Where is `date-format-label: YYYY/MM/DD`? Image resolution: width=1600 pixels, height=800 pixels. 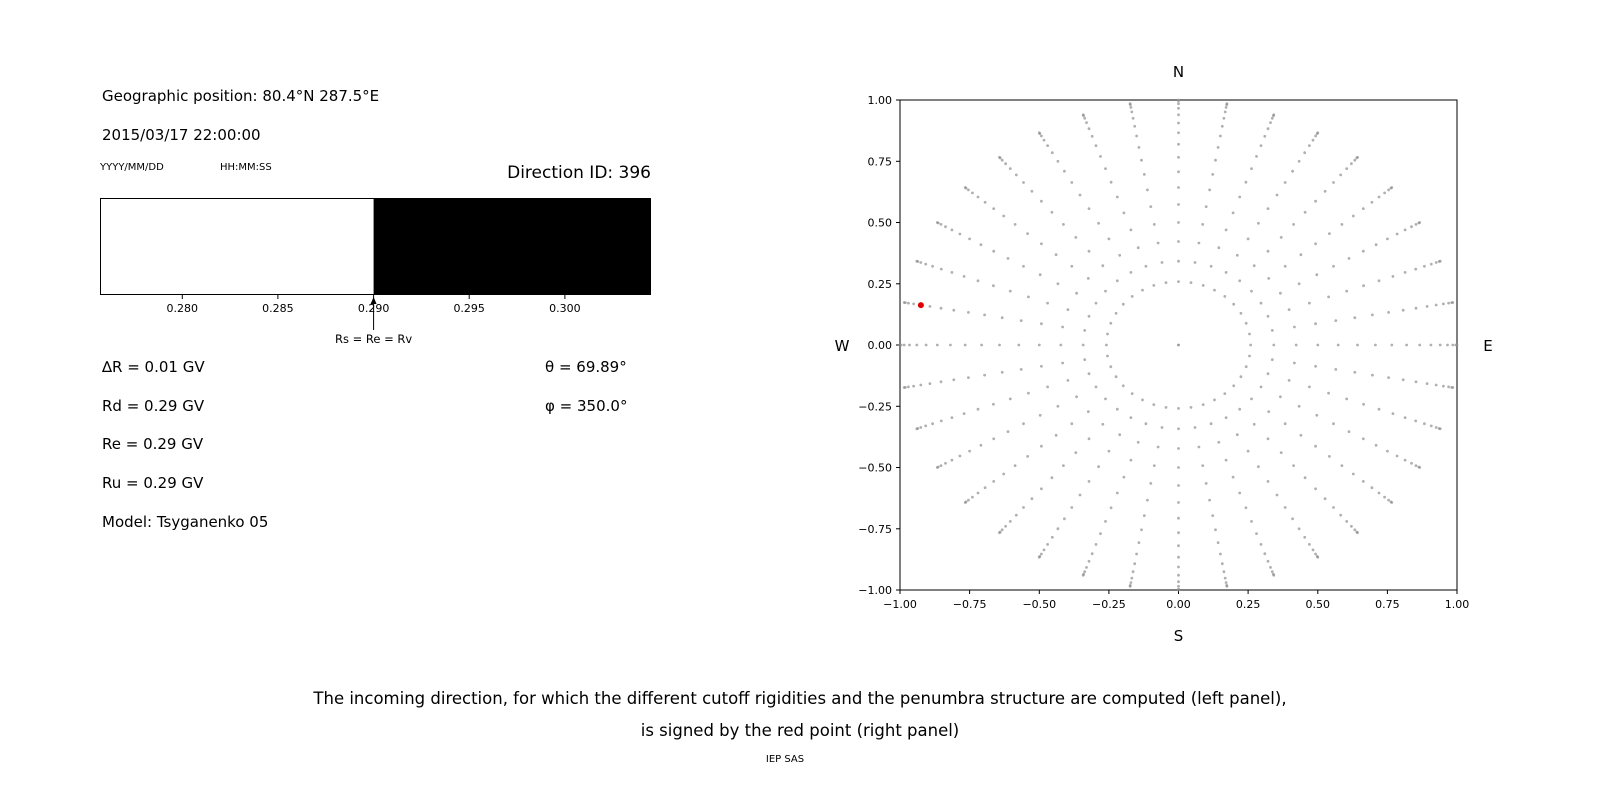
date-format-label: YYYY/MM/DD is located at coordinates (132, 167).